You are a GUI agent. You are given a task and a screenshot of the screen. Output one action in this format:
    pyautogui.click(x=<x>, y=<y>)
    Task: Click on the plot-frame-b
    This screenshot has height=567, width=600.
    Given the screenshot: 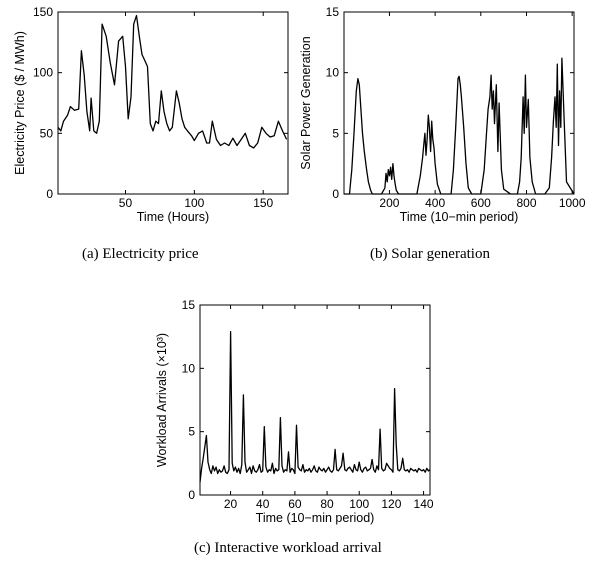 What is the action you would take?
    pyautogui.click(x=459, y=103)
    